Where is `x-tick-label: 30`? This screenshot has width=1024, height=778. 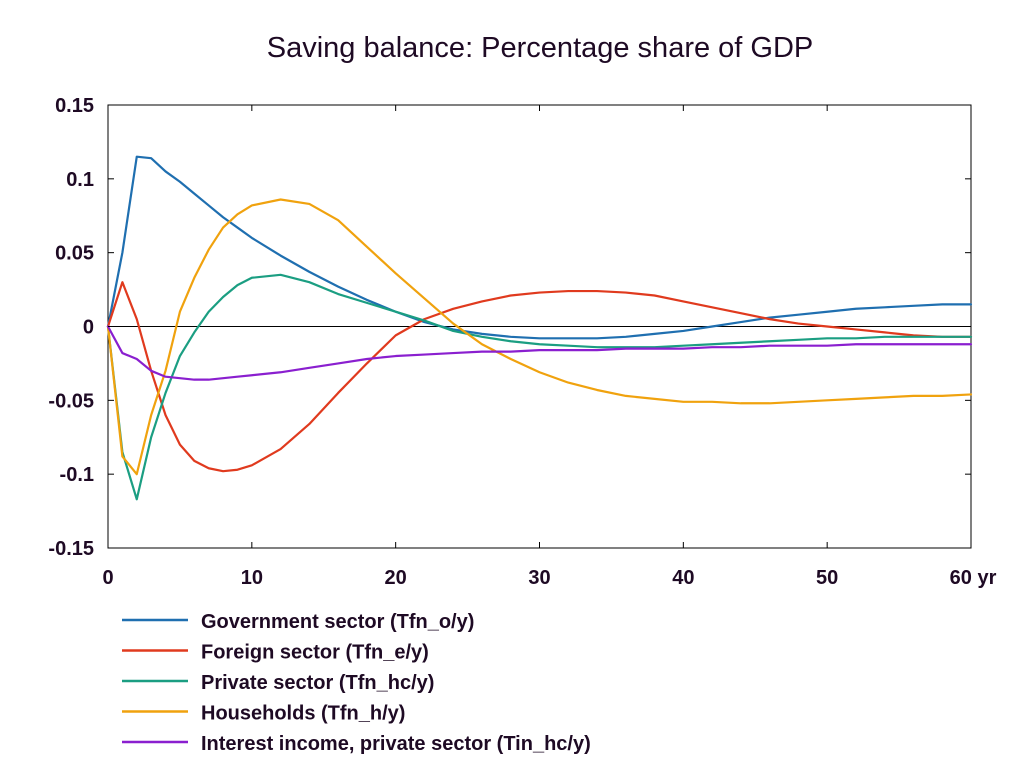
x-tick-label: 30 is located at coordinates (539, 578).